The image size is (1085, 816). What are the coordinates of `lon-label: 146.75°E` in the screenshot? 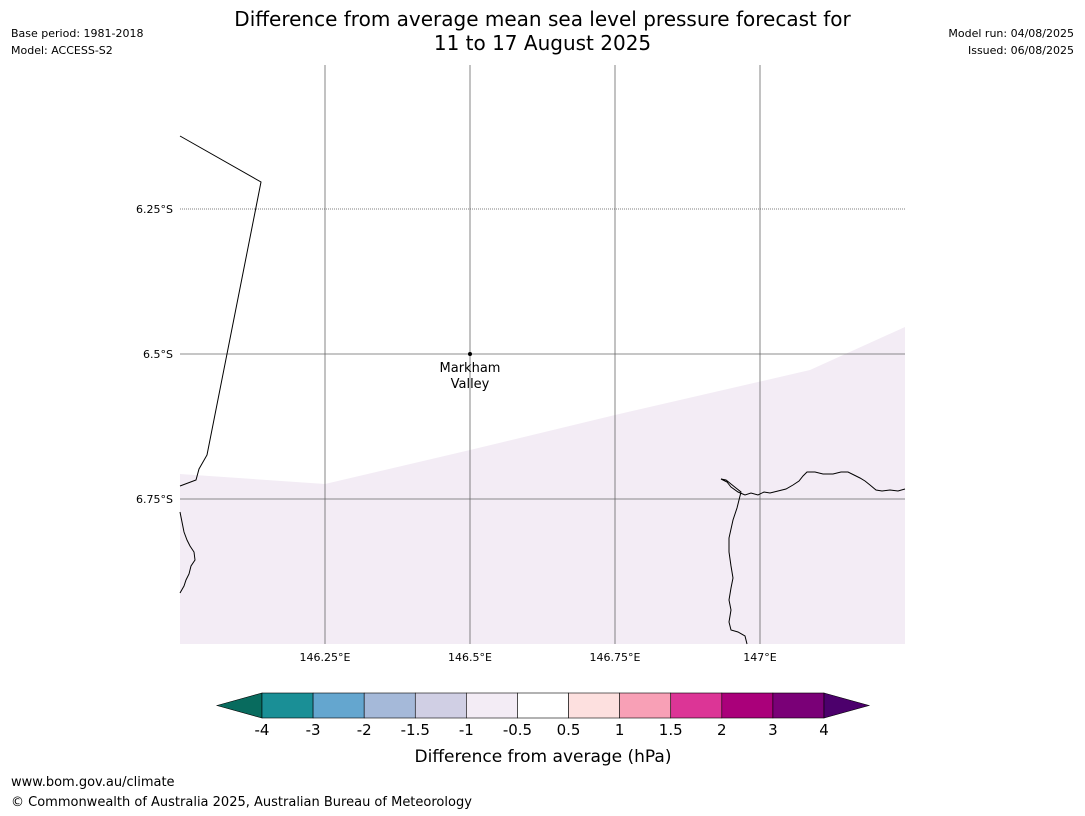 It's located at (615, 657).